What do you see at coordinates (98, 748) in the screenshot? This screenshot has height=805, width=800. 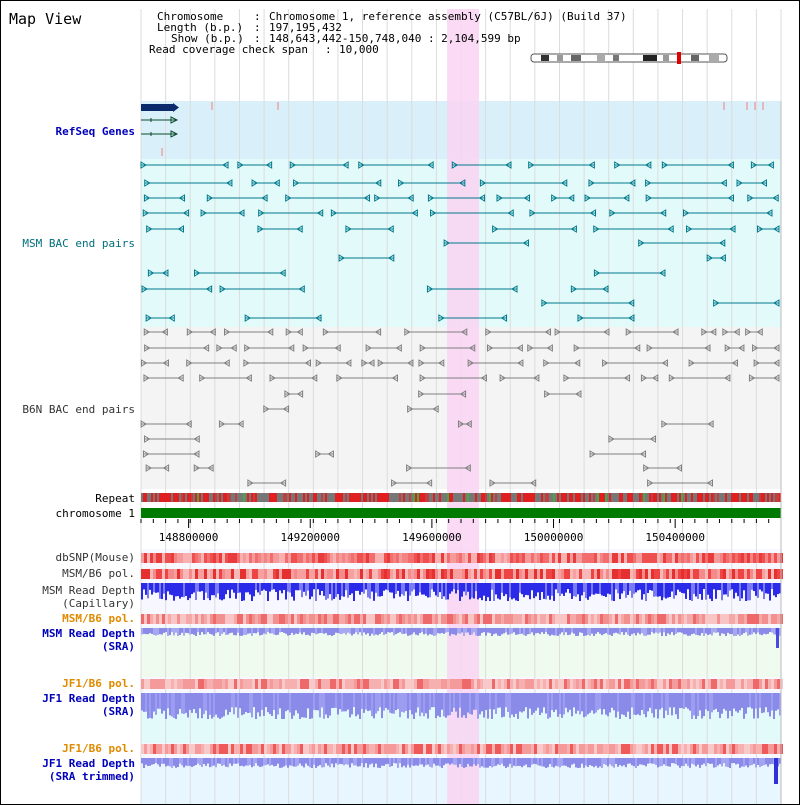 I see `track-label-jf1-b6-pol-2: JF1/B6 pol.` at bounding box center [98, 748].